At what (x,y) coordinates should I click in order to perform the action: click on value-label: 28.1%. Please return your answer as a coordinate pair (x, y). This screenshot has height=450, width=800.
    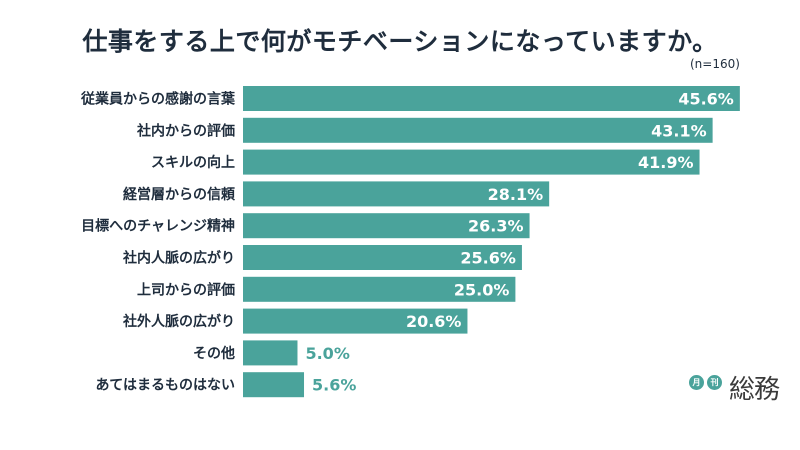
    Looking at the image, I should click on (516, 194).